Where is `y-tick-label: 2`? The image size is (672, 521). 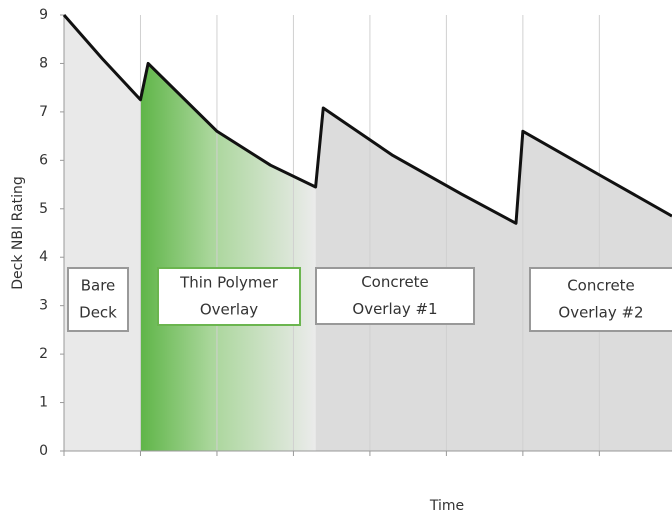
y-tick-label: 2 is located at coordinates (43, 354).